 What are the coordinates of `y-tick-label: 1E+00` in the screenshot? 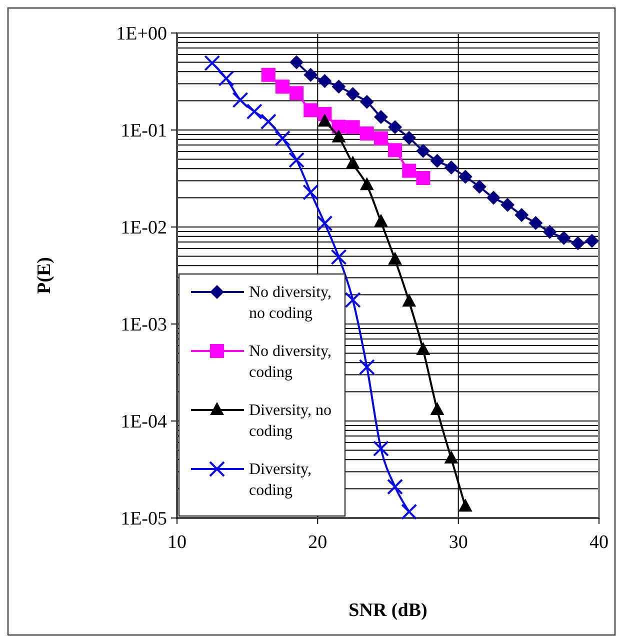 It's located at (141, 34).